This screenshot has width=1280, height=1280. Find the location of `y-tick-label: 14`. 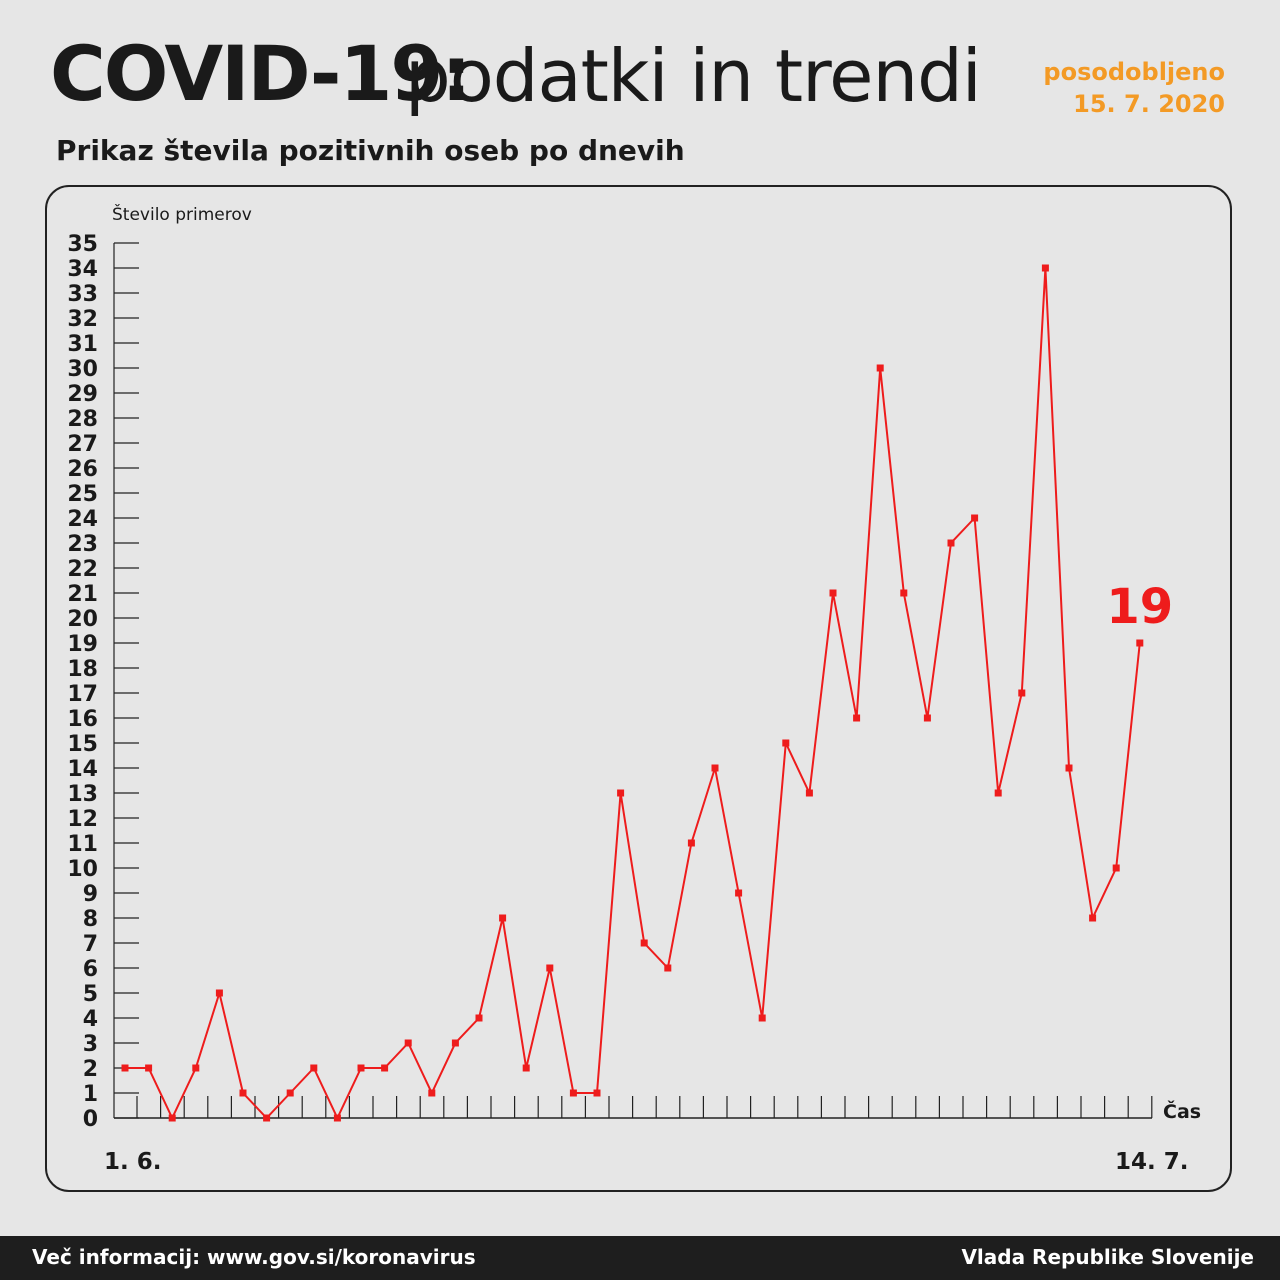

y-tick-label: 14 is located at coordinates (82, 769).